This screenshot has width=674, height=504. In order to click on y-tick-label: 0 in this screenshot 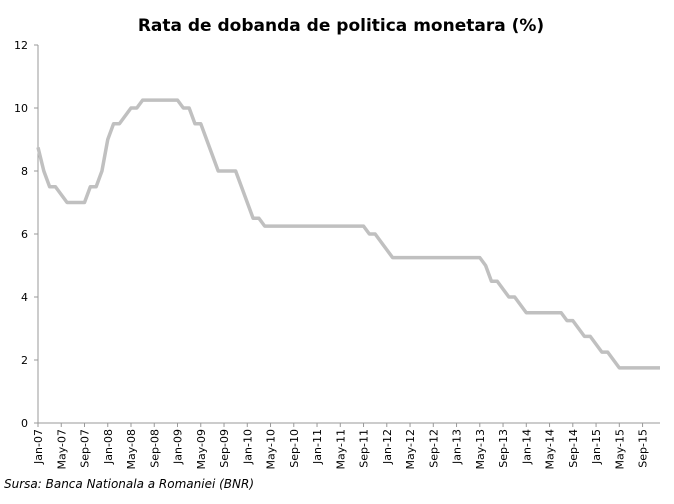, I will do `click(24, 423)`.